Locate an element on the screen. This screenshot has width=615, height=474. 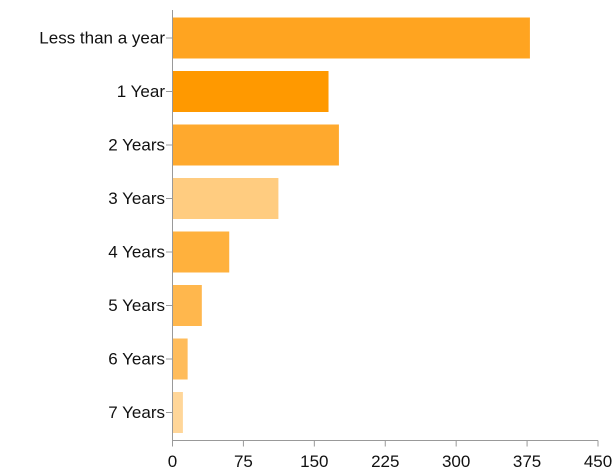
x-tick-label-3: 225 is located at coordinates (385, 461).